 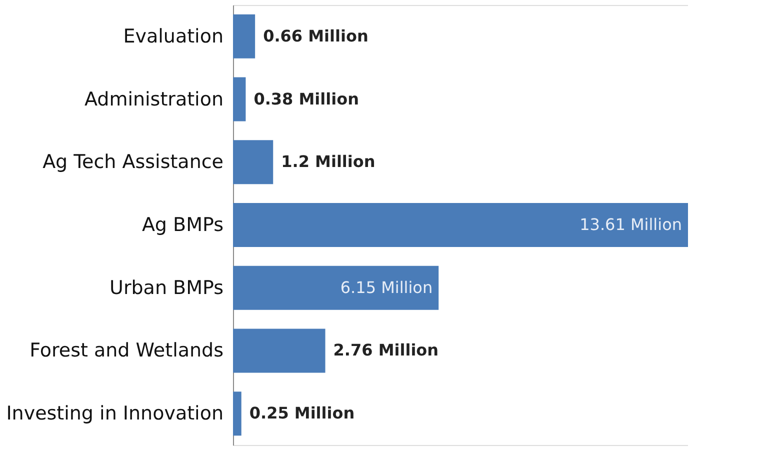 What do you see at coordinates (315, 36) in the screenshot?
I see `data-label: 0.66 Million` at bounding box center [315, 36].